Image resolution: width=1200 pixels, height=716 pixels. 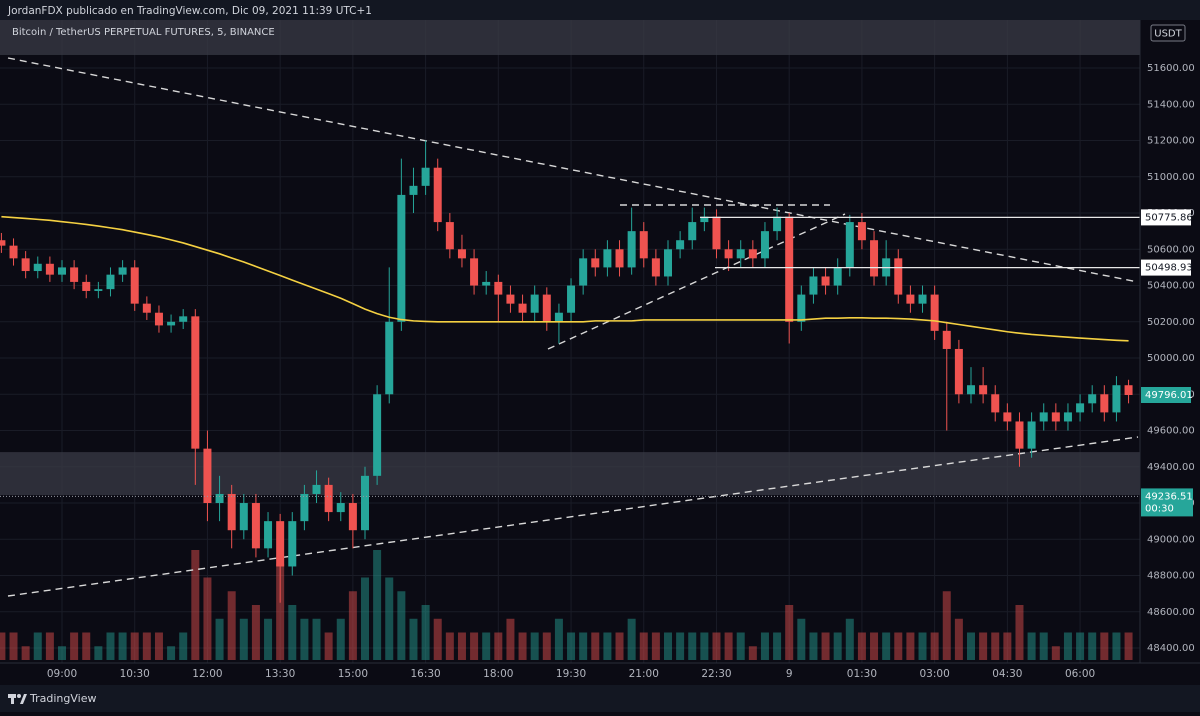 I want to click on x-tick-label: 19:30, so click(x=571, y=674).